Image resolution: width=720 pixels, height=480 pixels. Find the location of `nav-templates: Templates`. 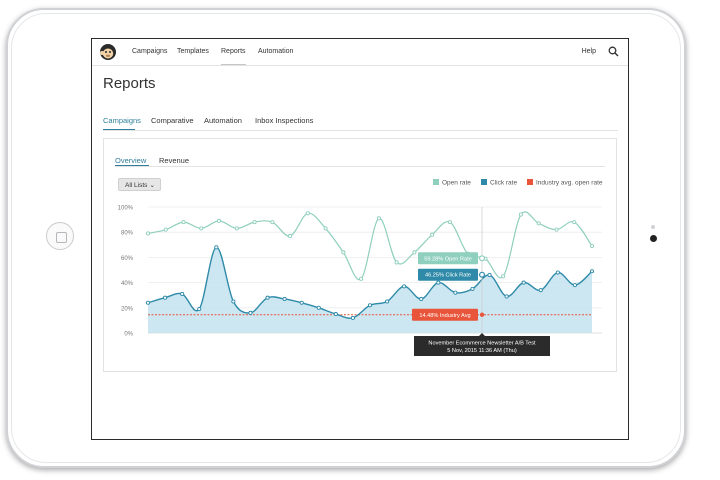

nav-templates: Templates is located at coordinates (193, 51).